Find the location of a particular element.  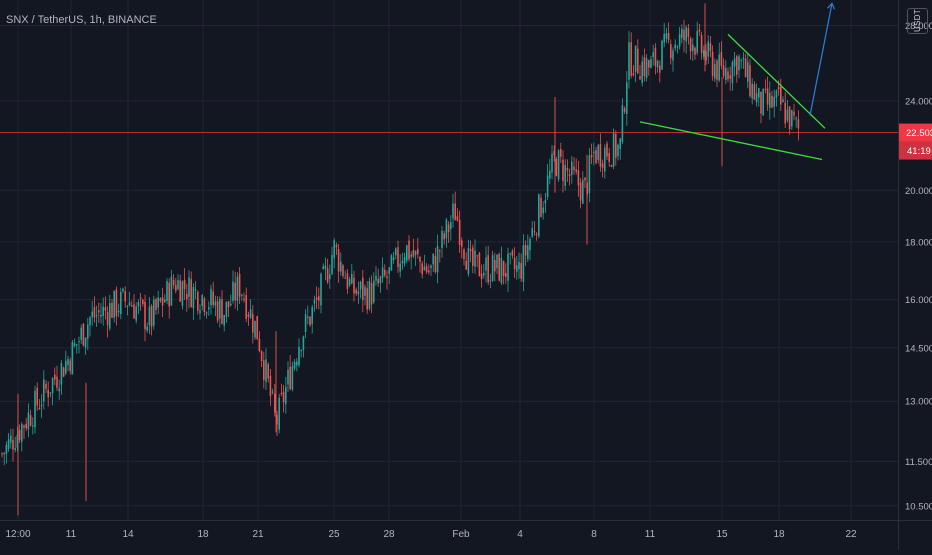

price-tick-label: 28.000 is located at coordinates (918, 26).